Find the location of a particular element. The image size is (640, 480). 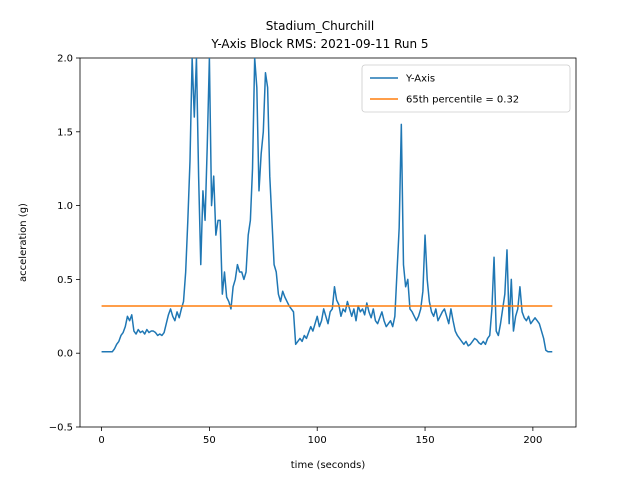

x-axis-label: time (seconds) is located at coordinates (328, 465).